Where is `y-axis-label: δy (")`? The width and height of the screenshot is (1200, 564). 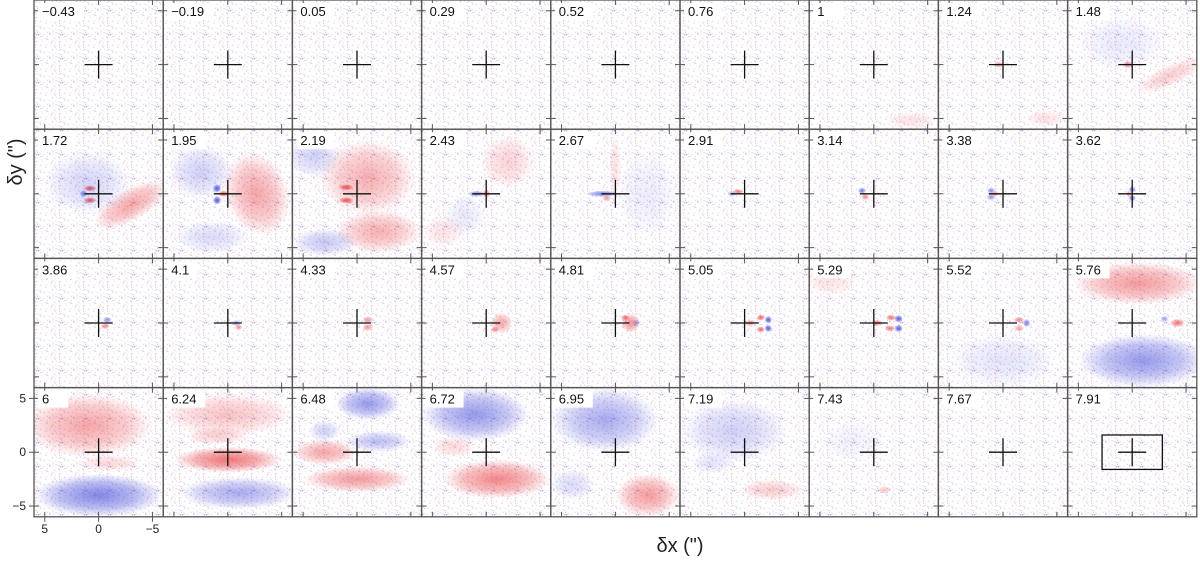 y-axis-label: δy (") is located at coordinates (16, 161).